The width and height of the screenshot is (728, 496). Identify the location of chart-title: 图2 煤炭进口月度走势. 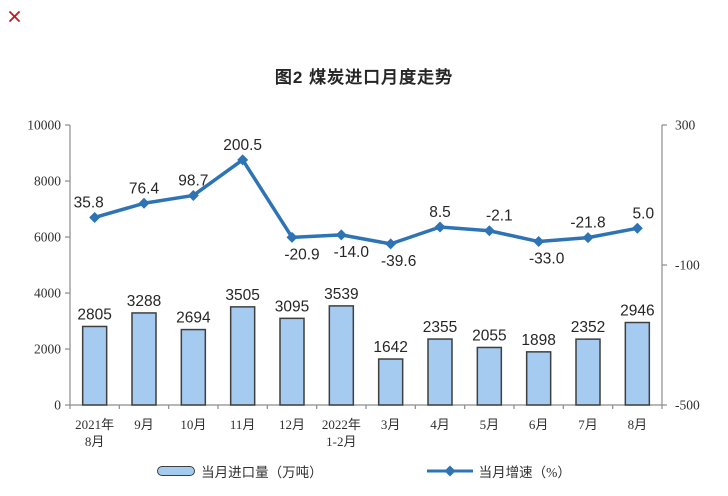
(364, 77).